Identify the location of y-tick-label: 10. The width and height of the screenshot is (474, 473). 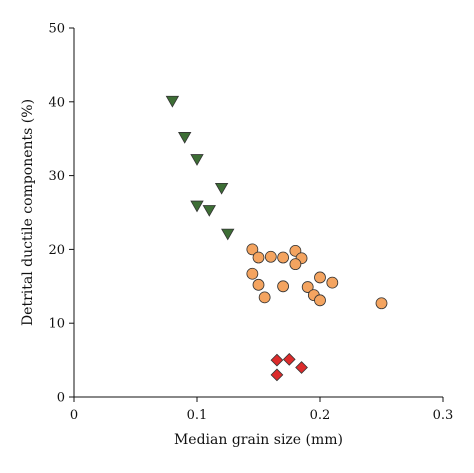
(56, 324).